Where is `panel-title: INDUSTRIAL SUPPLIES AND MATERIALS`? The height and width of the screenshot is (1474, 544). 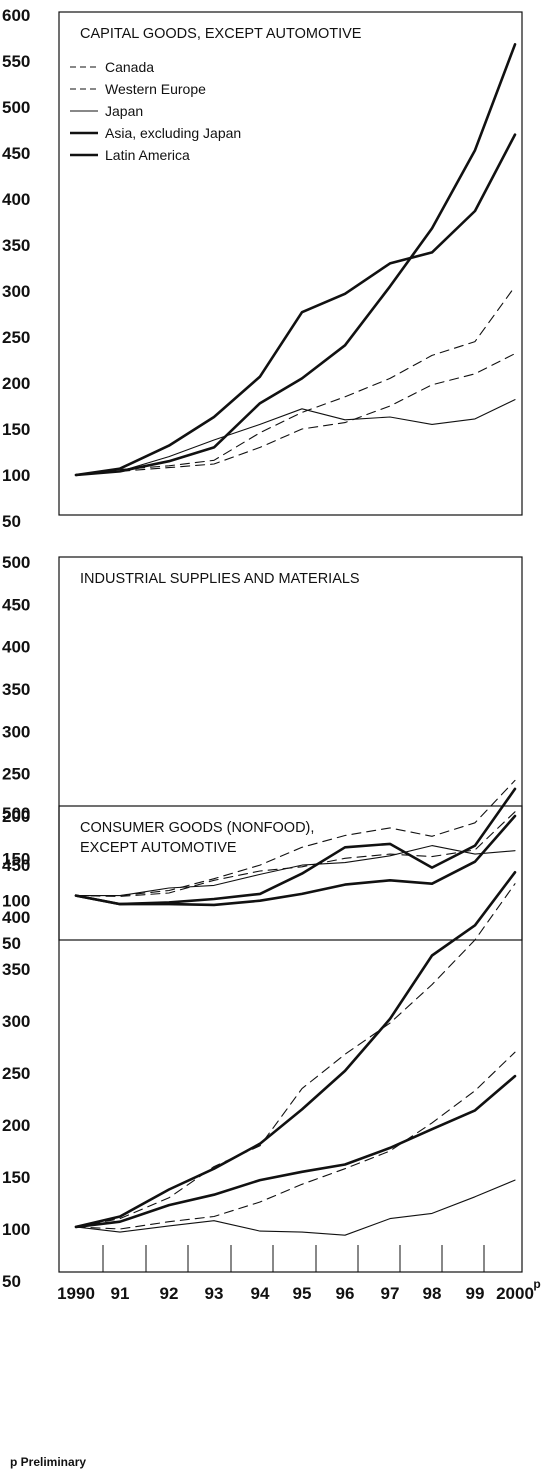 panel-title: INDUSTRIAL SUPPLIES AND MATERIALS is located at coordinates (220, 579).